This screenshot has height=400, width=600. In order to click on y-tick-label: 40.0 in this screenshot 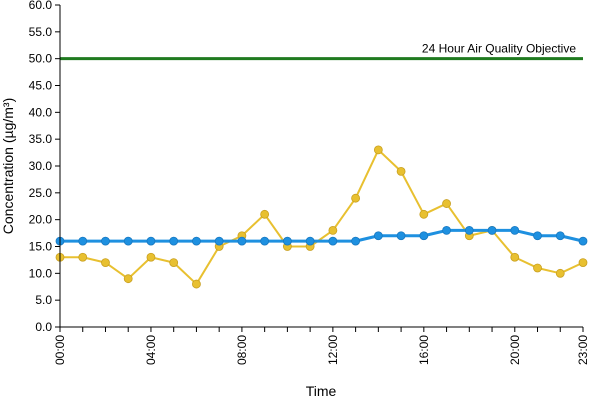, I will do `click(41, 112)`.